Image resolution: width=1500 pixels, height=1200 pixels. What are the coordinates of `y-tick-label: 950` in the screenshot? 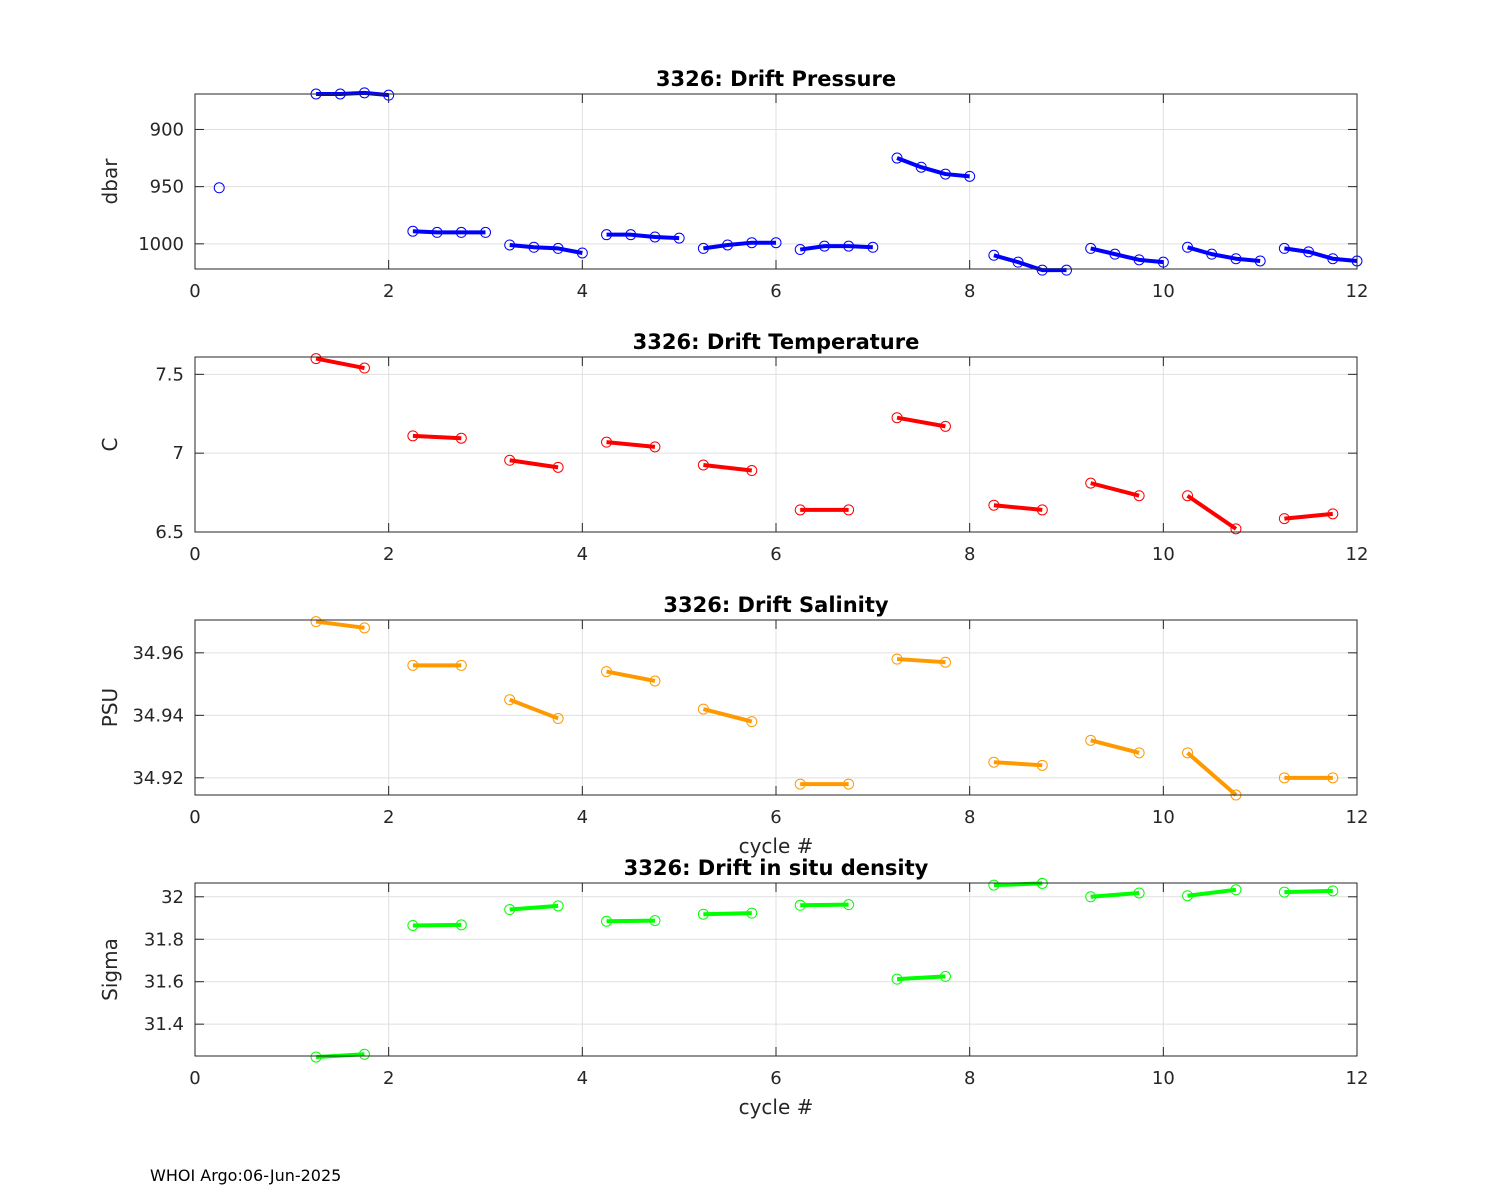 It's located at (167, 187).